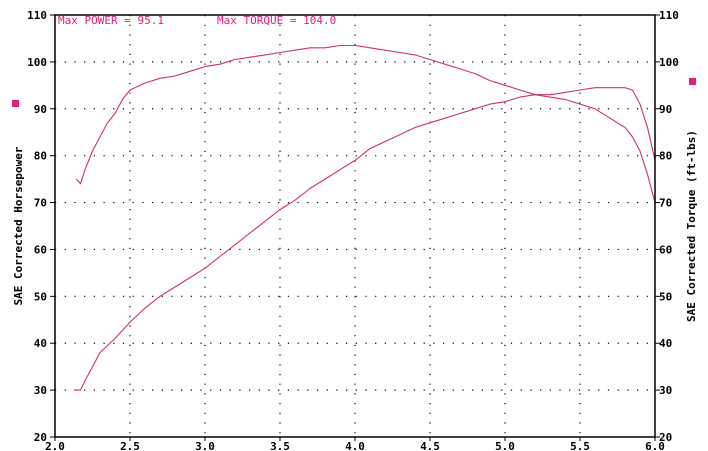 This screenshot has width=708, height=451. Describe the element at coordinates (280, 445) in the screenshot. I see `x-tick-label-3.5: 3.5` at that location.